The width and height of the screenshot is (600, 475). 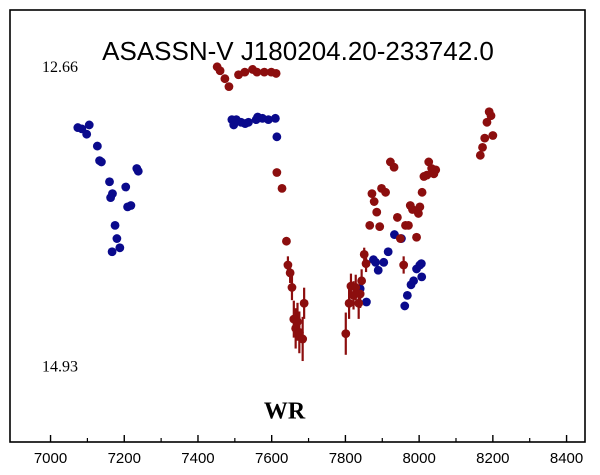 I want to click on x-tick-label: 8000, so click(x=418, y=458).